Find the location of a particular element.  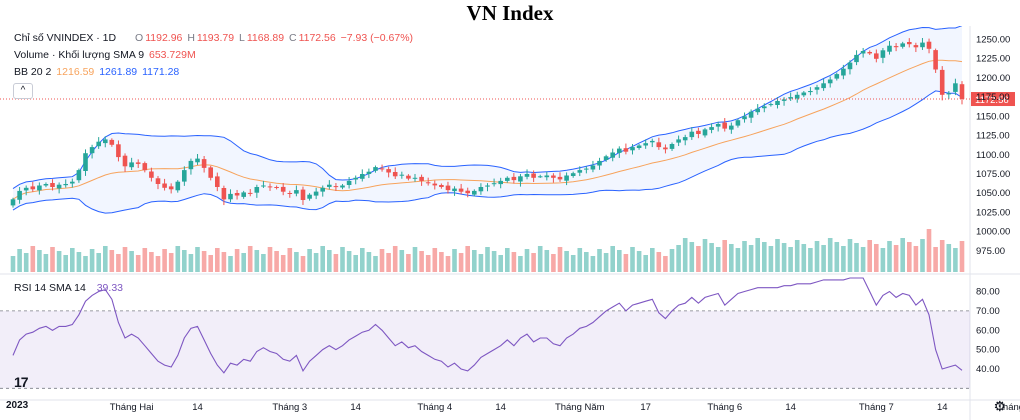

gear-icon: ⚙ is located at coordinates (999, 406).